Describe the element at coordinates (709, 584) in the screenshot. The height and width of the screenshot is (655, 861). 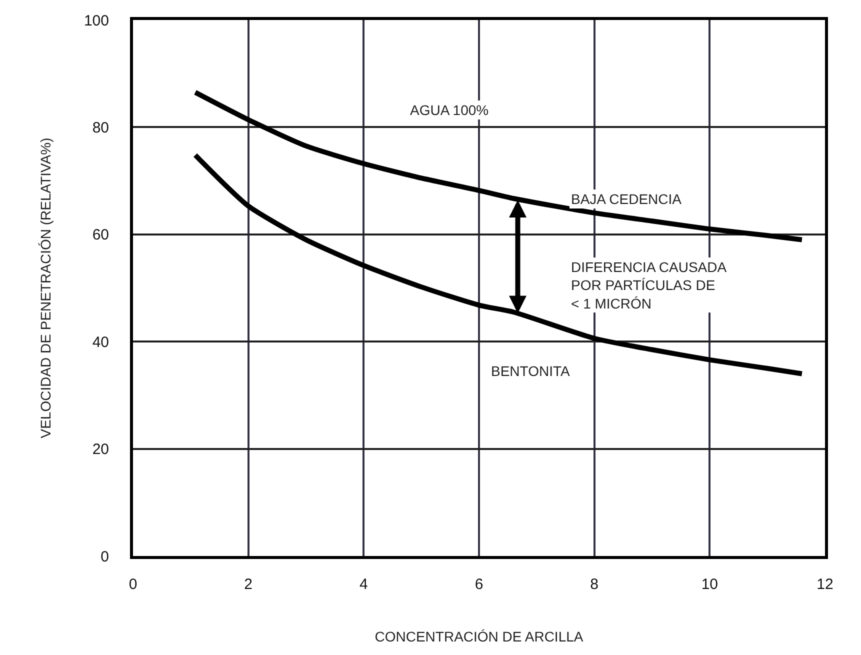
I see `x-tick-label: 10` at that location.